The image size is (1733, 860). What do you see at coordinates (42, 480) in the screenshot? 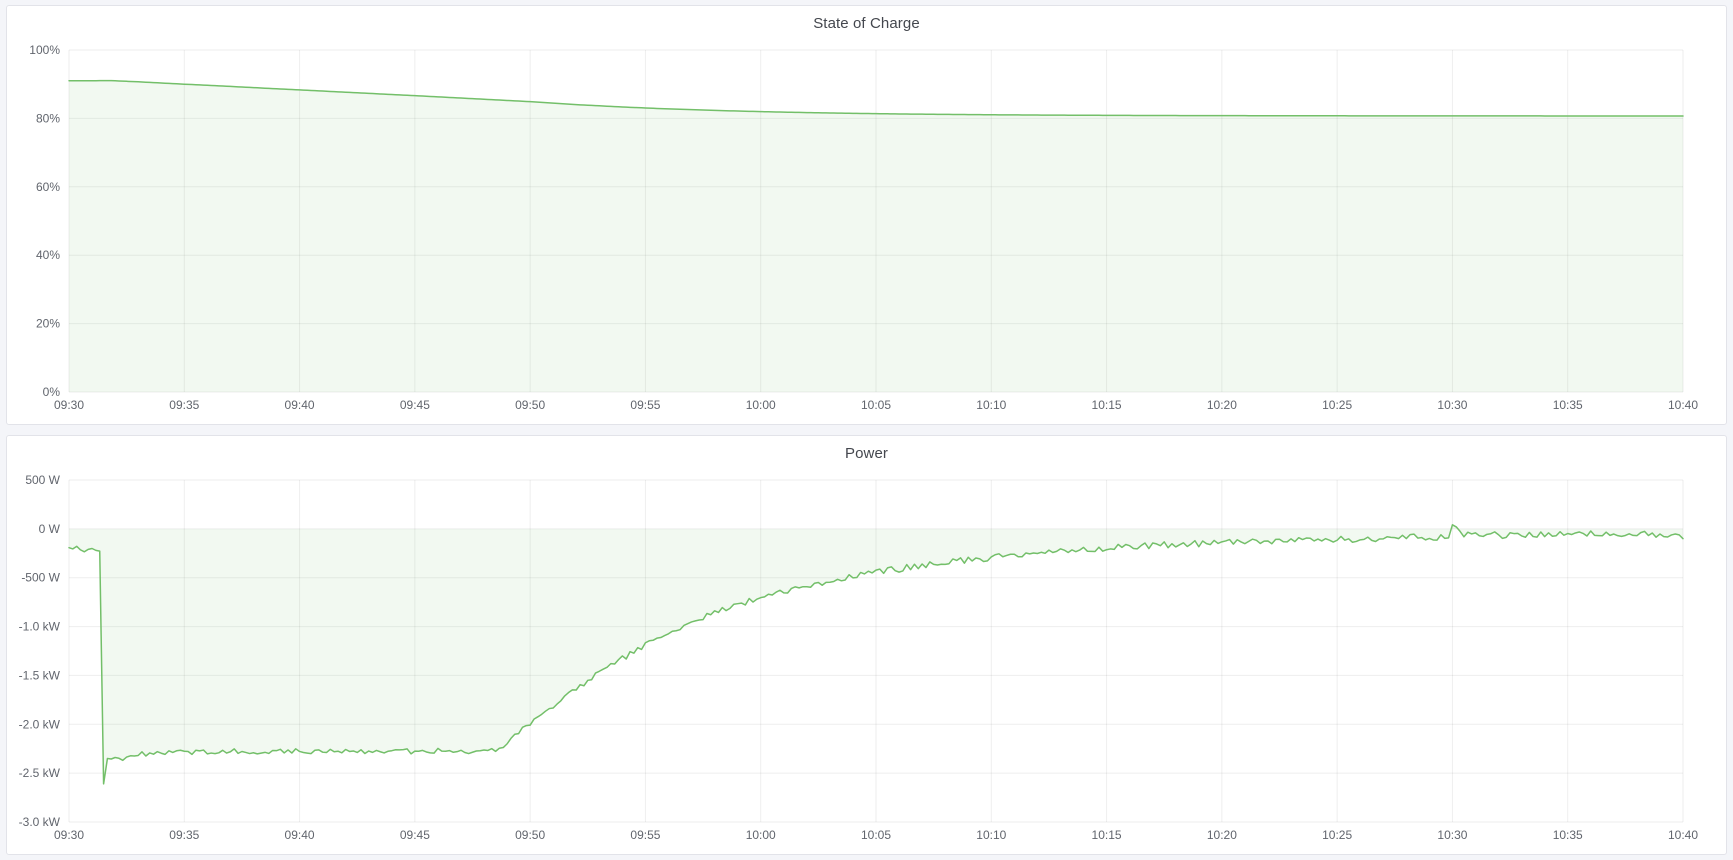
I see `y-tick-label: 500 W` at bounding box center [42, 480].